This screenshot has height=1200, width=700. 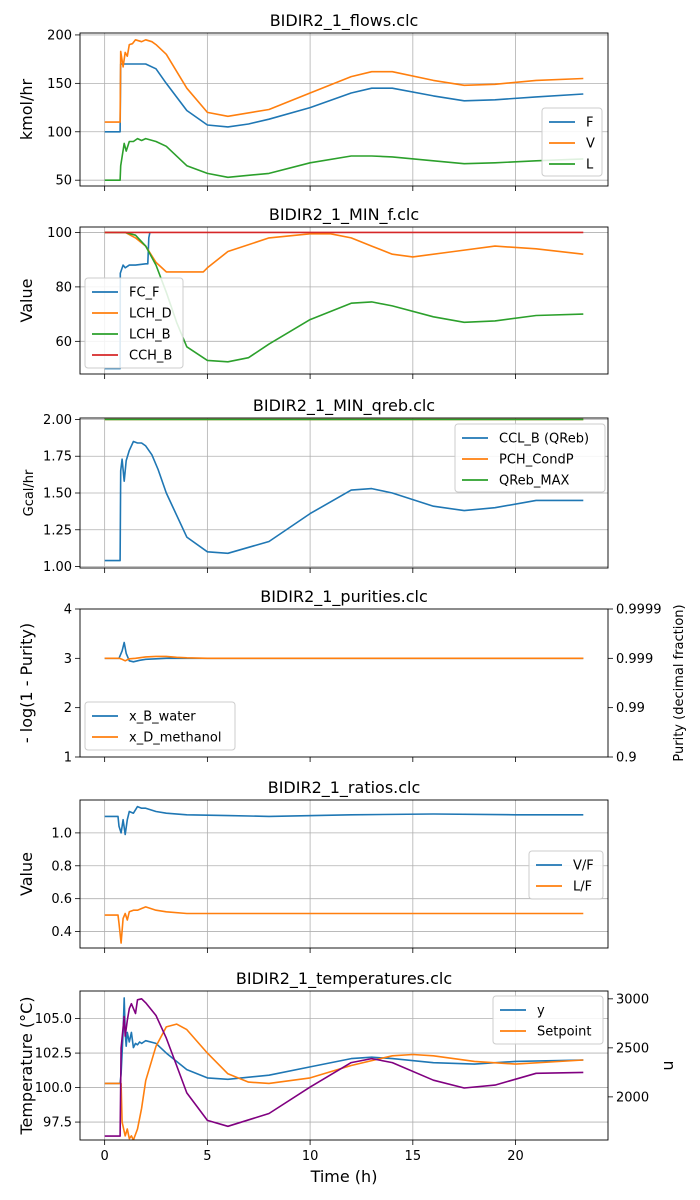 I want to click on y-tick-label: 0.8, so click(x=61, y=866).